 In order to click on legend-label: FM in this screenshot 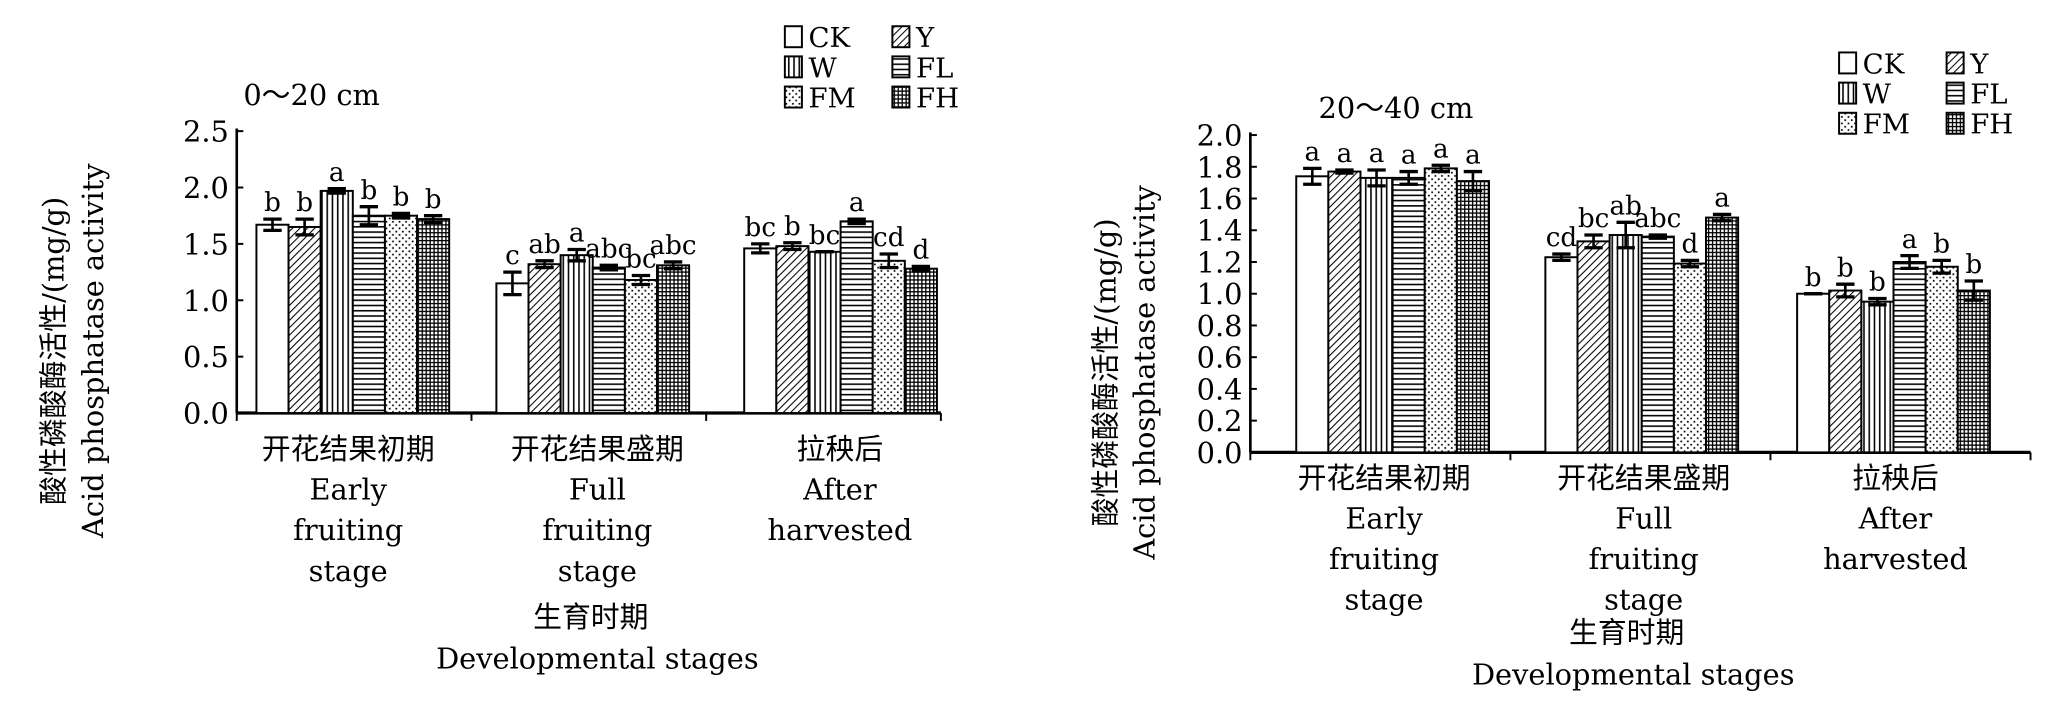, I will do `click(1886, 125)`.